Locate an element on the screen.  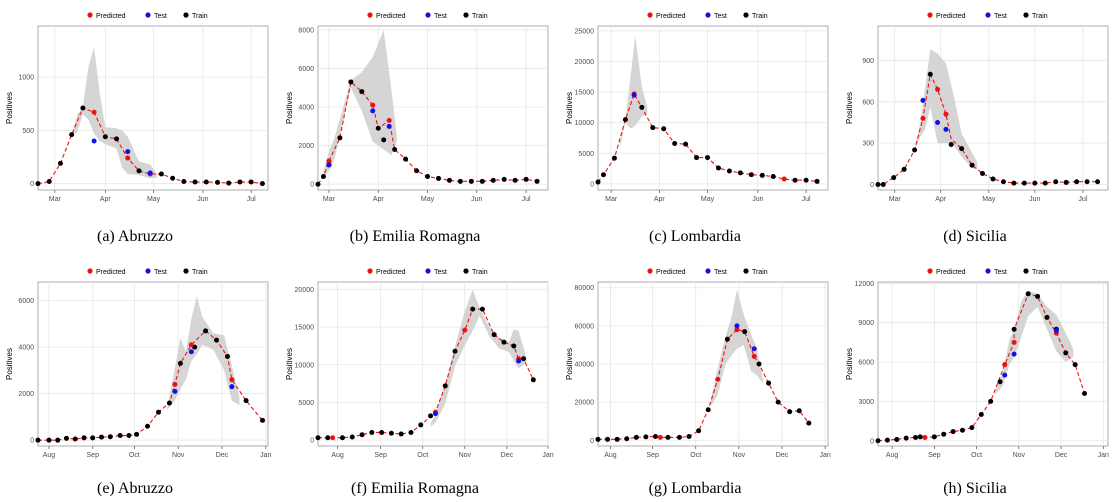
caption-label: (h) is located at coordinates (952, 488).